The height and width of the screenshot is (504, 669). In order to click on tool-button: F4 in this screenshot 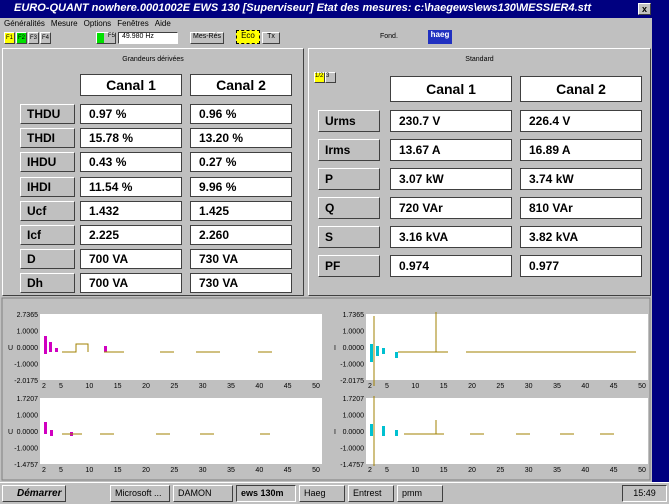, I will do `click(45, 38)`.